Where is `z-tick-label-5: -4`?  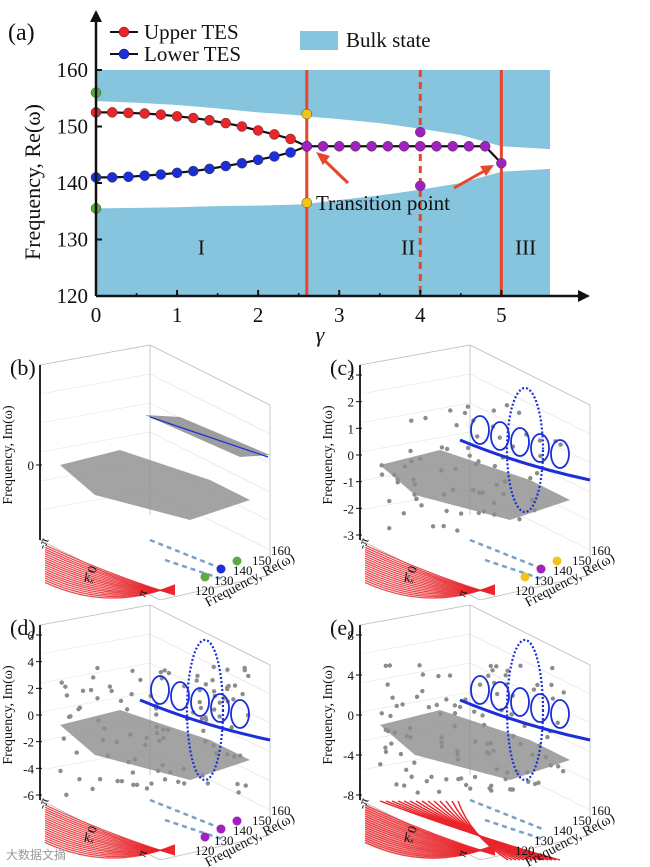 z-tick-label-5: -4 is located at coordinates (28, 768).